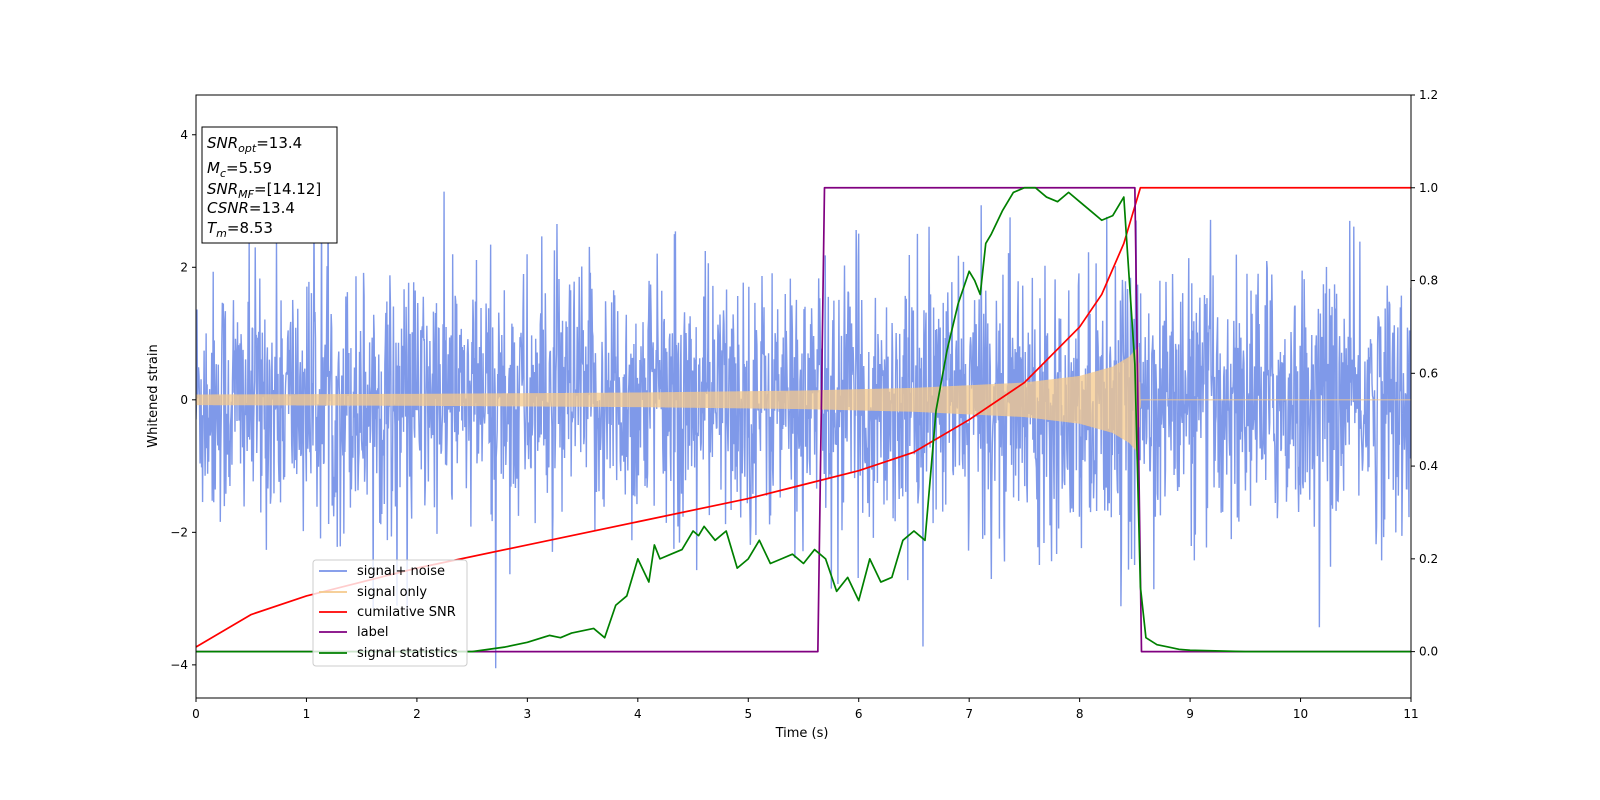 The height and width of the screenshot is (800, 1600). I want to click on annotation-line: SNRopt=13.4, so click(254, 144).